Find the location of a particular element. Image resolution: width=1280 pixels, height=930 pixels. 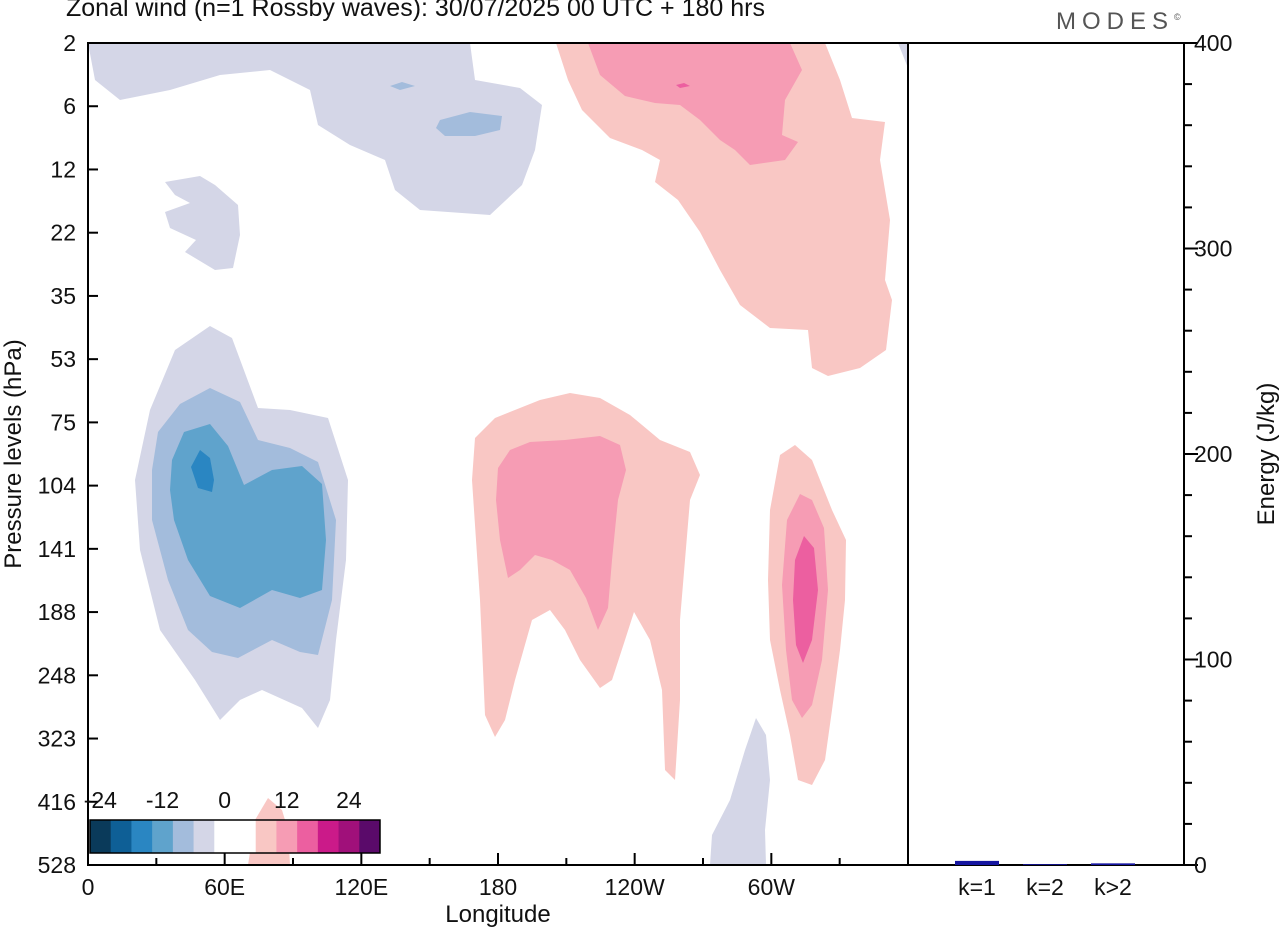

y-tick-label: 22 is located at coordinates (63, 233).